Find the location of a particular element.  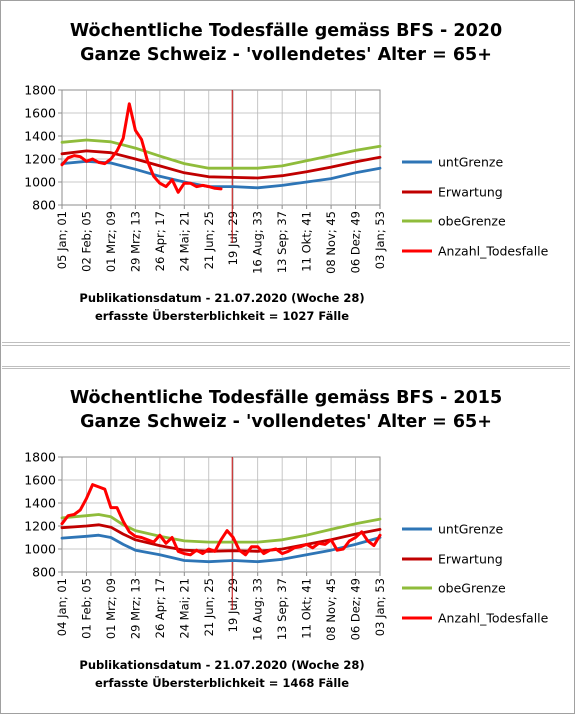

plot-area is located at coordinates (221, 514).